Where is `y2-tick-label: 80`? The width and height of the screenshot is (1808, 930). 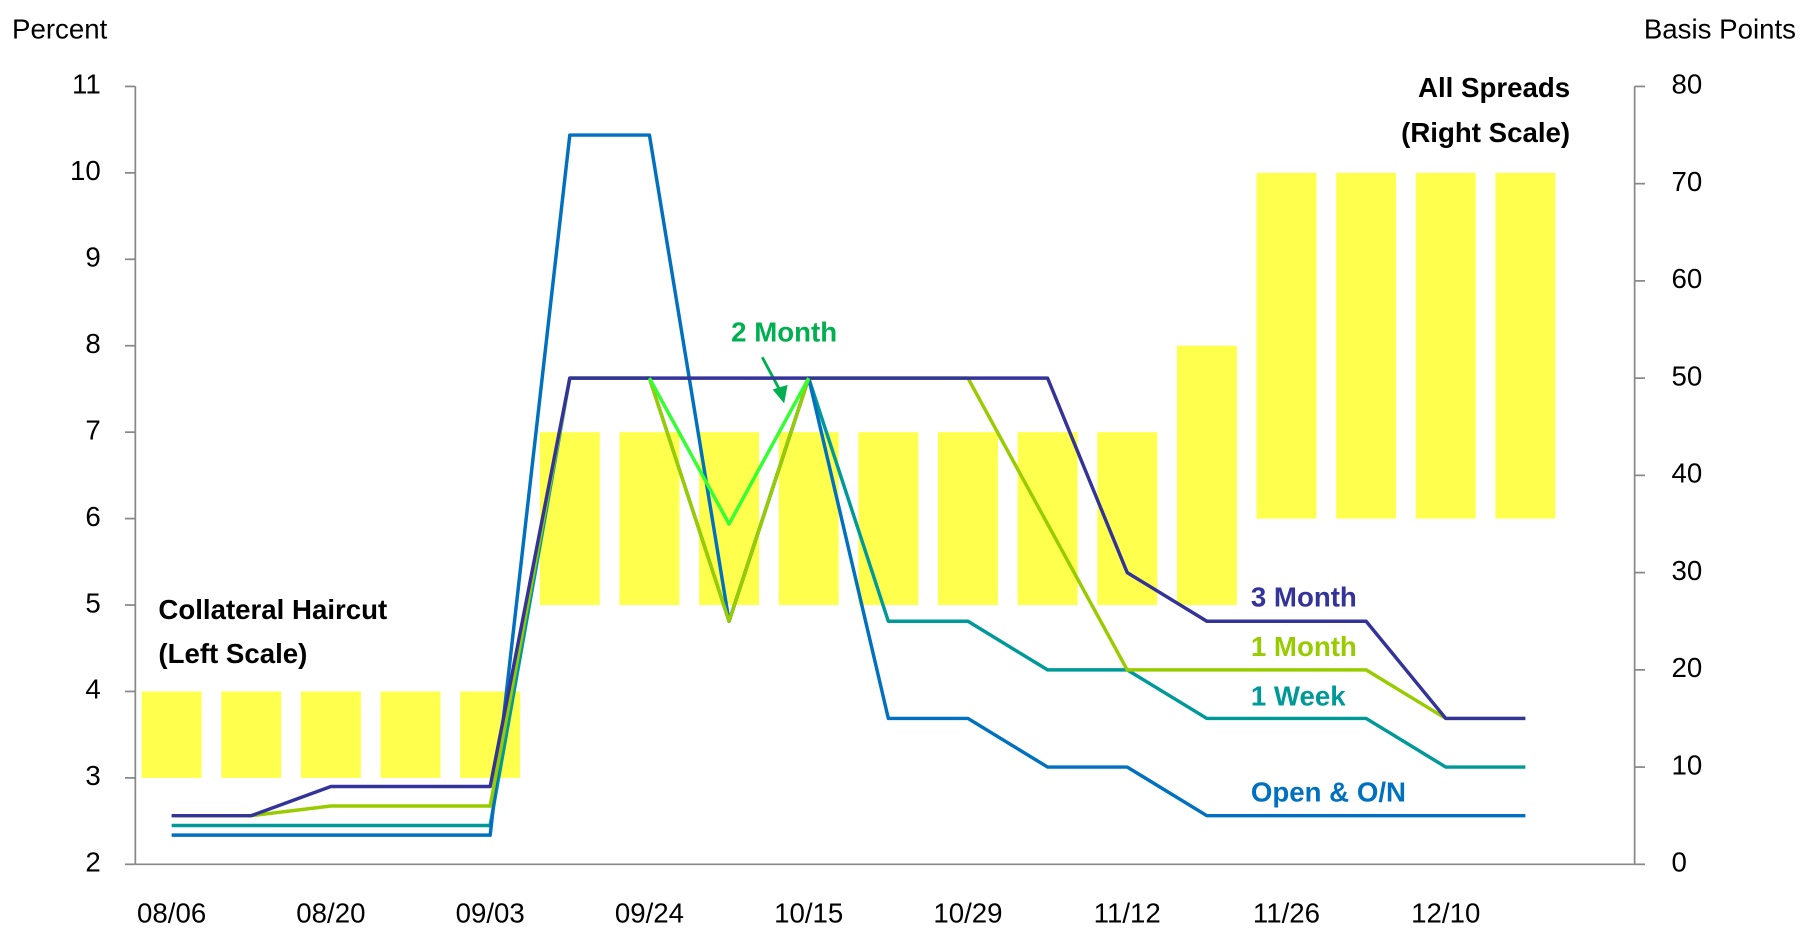
y2-tick-label: 80 is located at coordinates (1687, 84).